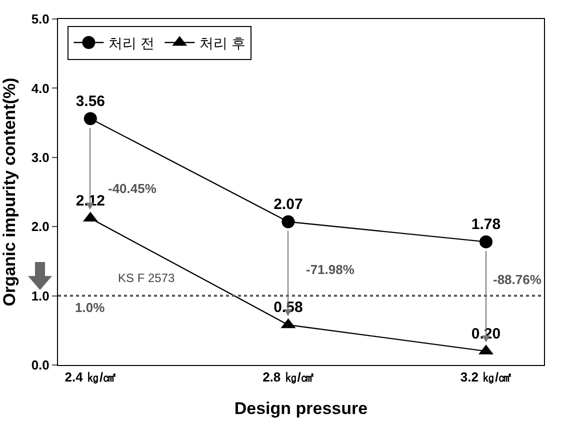  I want to click on y-tick-label: 5.0, so click(40, 19).